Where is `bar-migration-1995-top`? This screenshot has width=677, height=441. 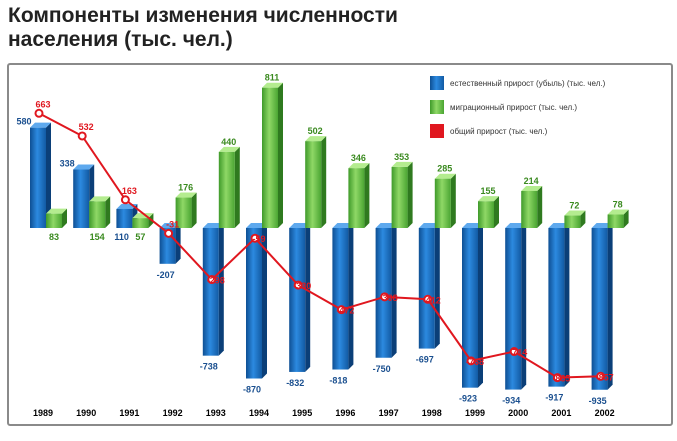 bar-migration-1995-top is located at coordinates (316, 139).